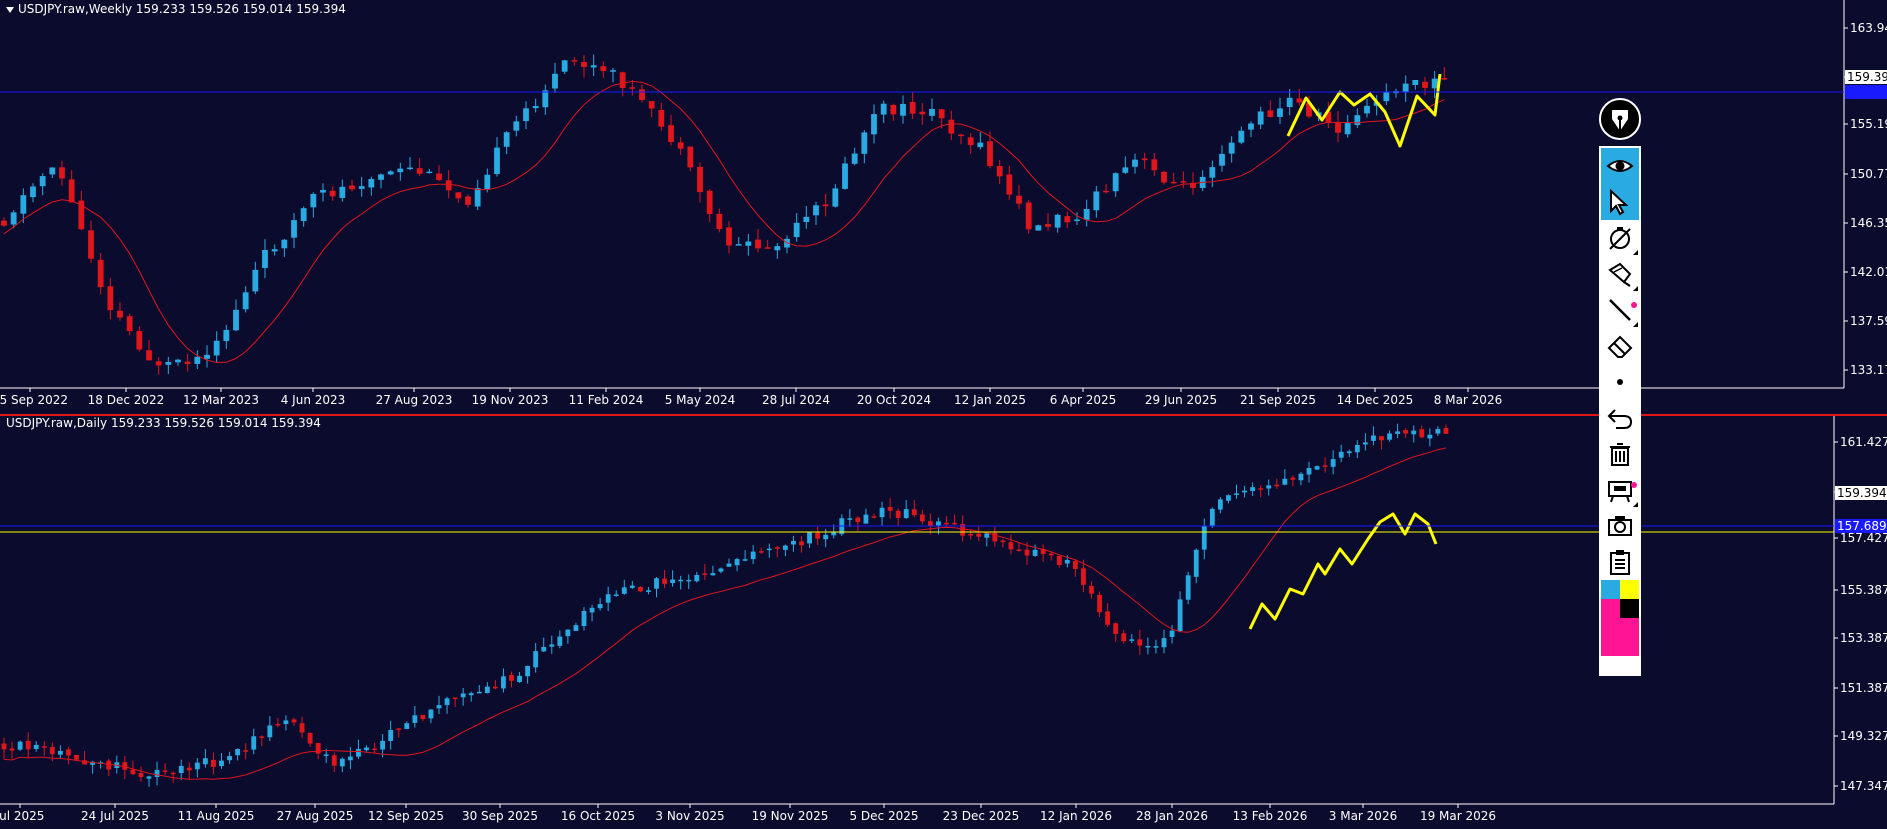 The height and width of the screenshot is (829, 1887). What do you see at coordinates (1620, 166) in the screenshot?
I see `eye-tool-button` at bounding box center [1620, 166].